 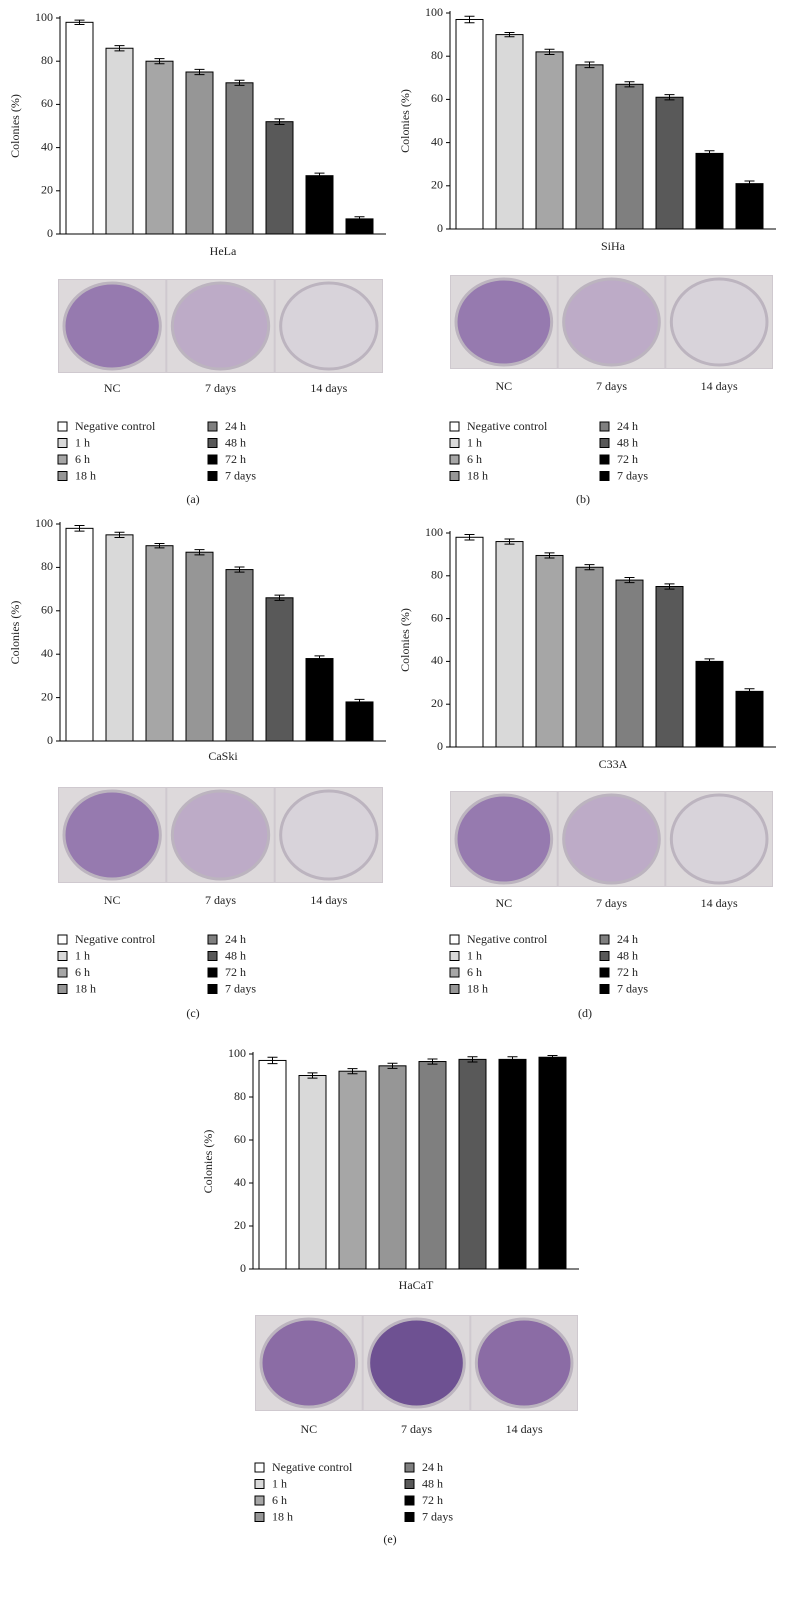 What do you see at coordinates (583, 499) in the screenshot?
I see `panel-label: (b)` at bounding box center [583, 499].